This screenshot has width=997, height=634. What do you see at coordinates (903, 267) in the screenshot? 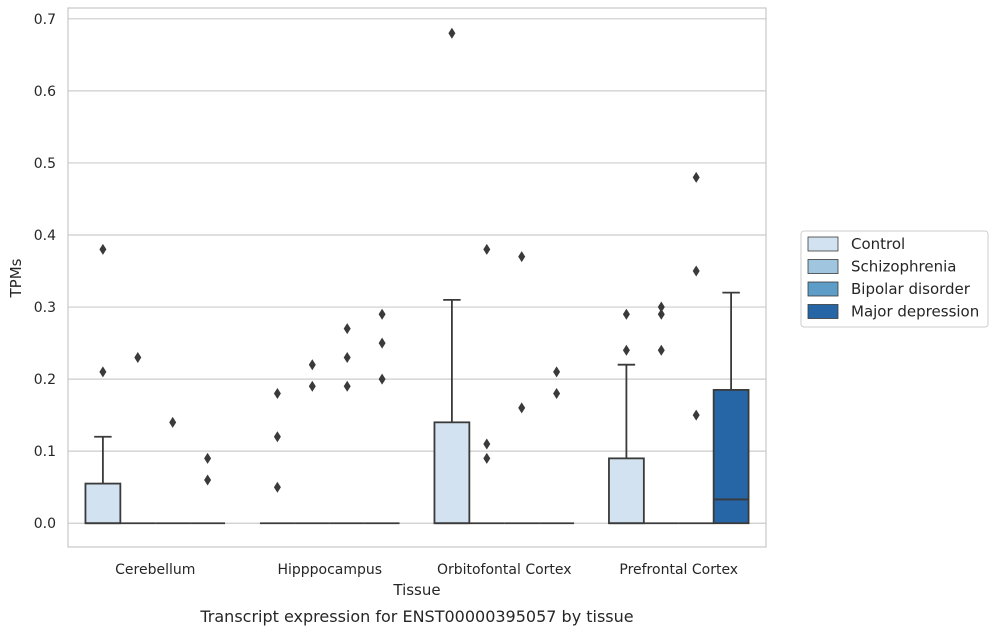
I see `legend-label: Schizophrenia` at bounding box center [903, 267].